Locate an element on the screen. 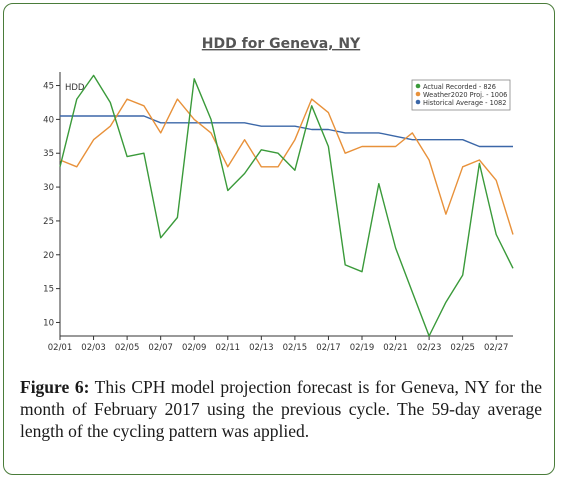 This screenshot has height=481, width=562. legend-entry: Historical Average - 1082 is located at coordinates (464, 103).